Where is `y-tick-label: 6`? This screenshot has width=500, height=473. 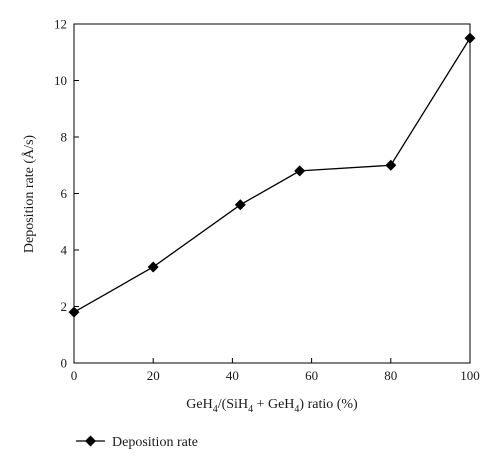
y-tick-label: 6 is located at coordinates (64, 193).